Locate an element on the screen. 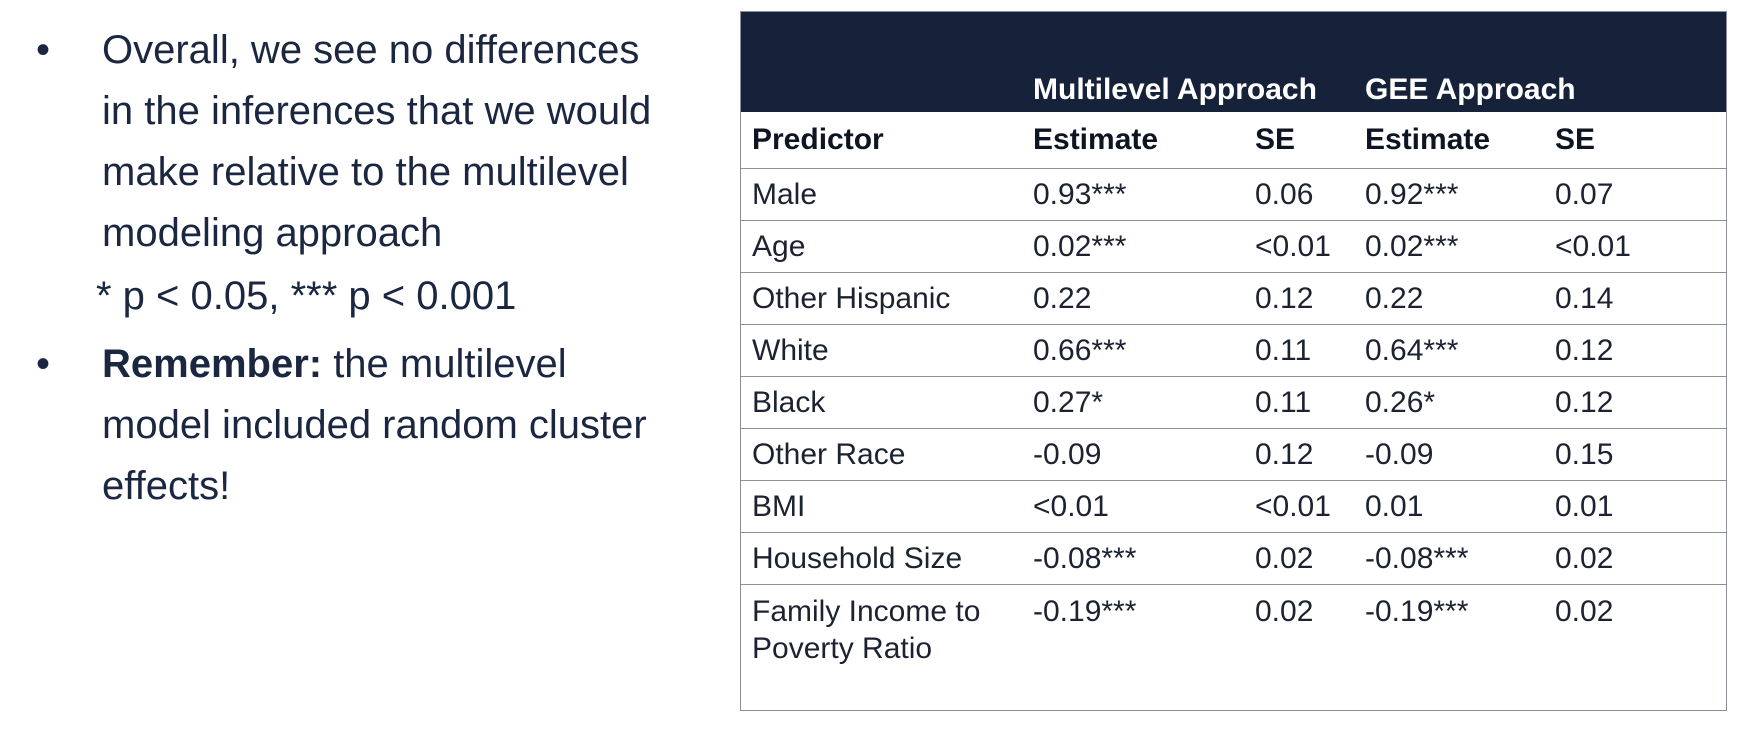 This screenshot has width=1749, height=730. table-row: Male 0.93*** 0.06 0.92*** 0.07 is located at coordinates (1233, 194).